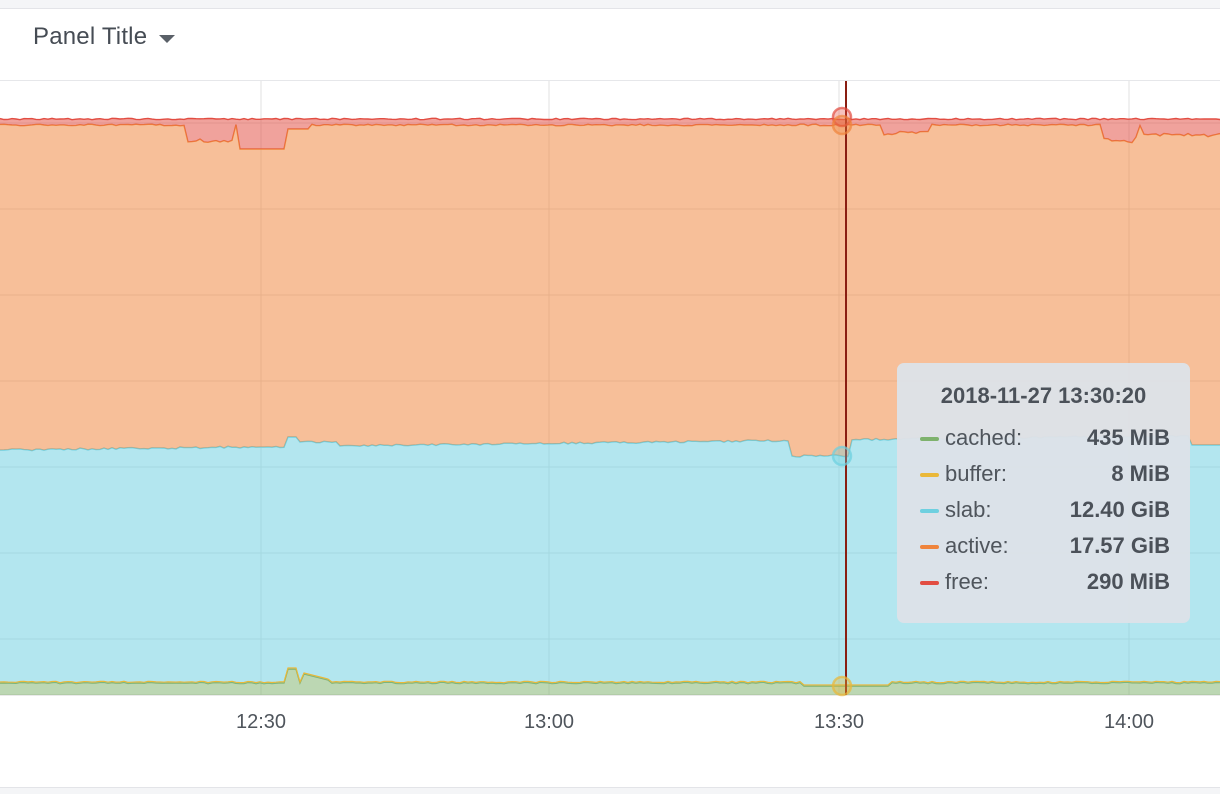 This screenshot has height=794, width=1220. Describe the element at coordinates (842, 686) in the screenshot. I see `hover-marker-buffer` at that location.